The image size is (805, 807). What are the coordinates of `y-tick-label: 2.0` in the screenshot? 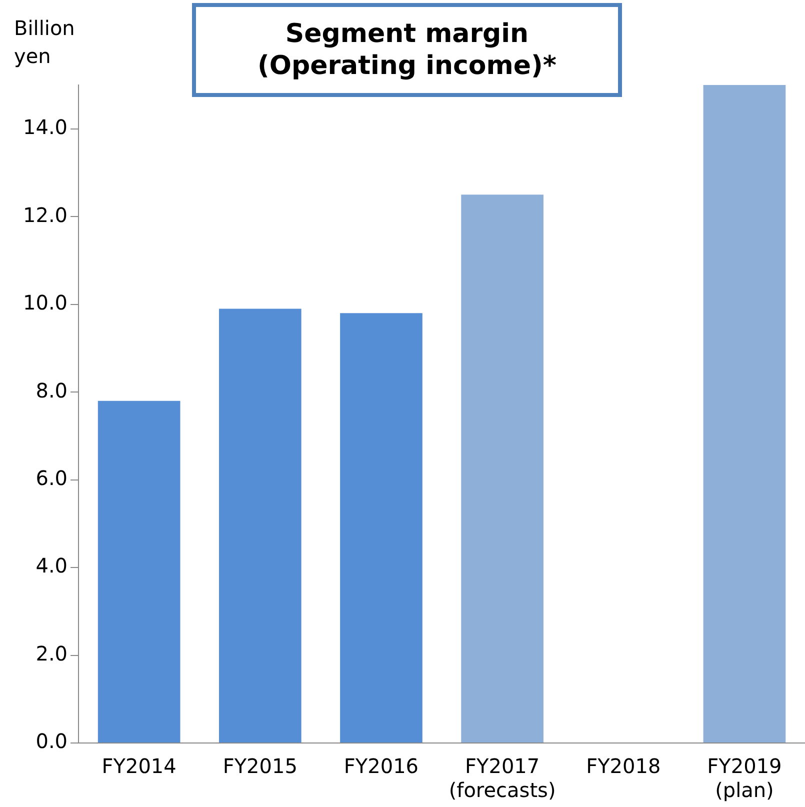 It's located at (52, 653).